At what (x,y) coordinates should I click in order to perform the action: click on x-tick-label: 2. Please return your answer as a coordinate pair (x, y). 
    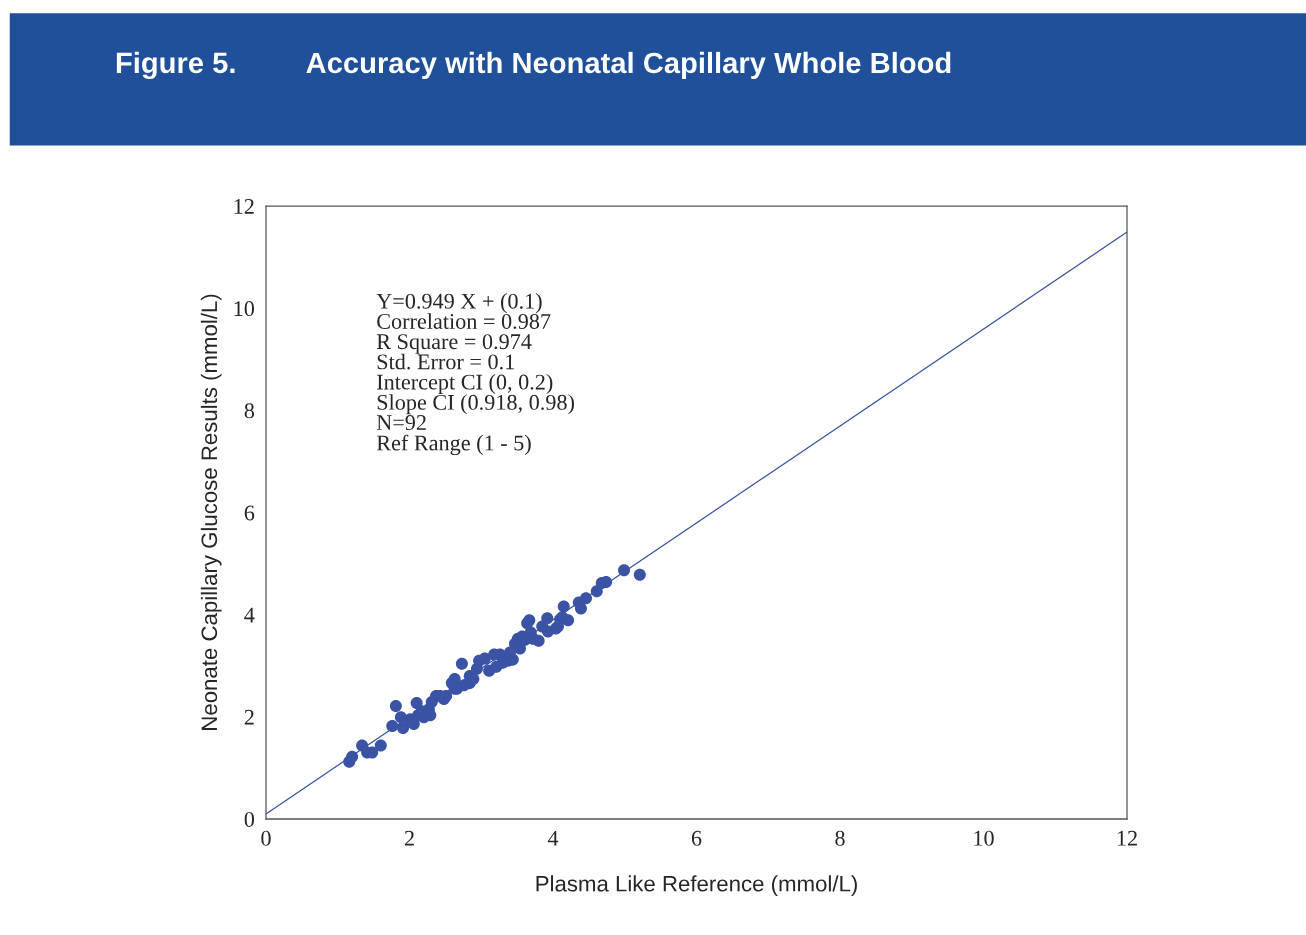
    Looking at the image, I should click on (409, 838).